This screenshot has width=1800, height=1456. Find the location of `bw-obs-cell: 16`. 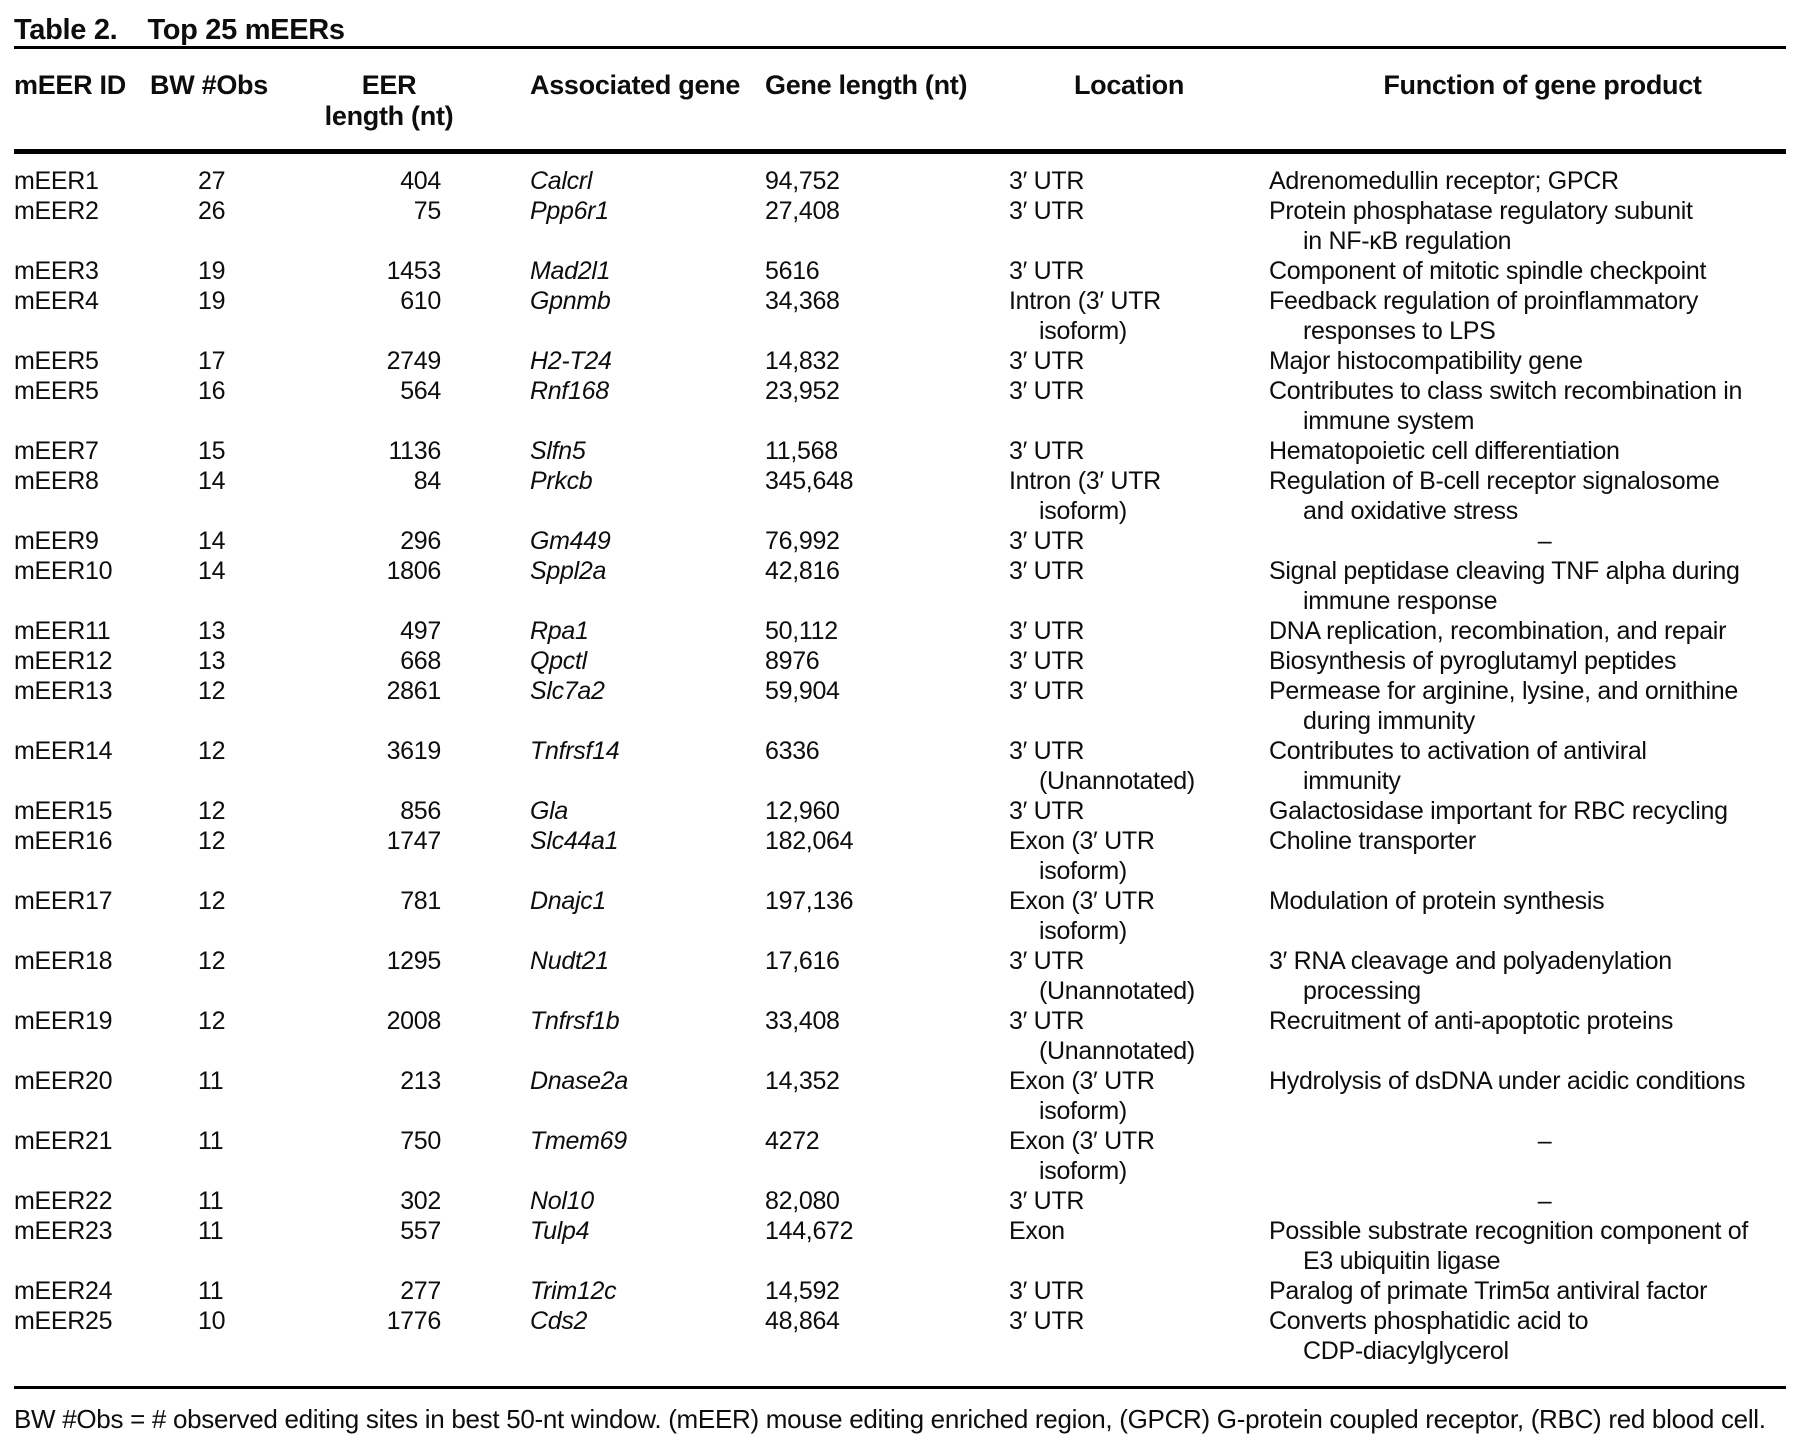

bw-obs-cell: 16 is located at coordinates (212, 391).